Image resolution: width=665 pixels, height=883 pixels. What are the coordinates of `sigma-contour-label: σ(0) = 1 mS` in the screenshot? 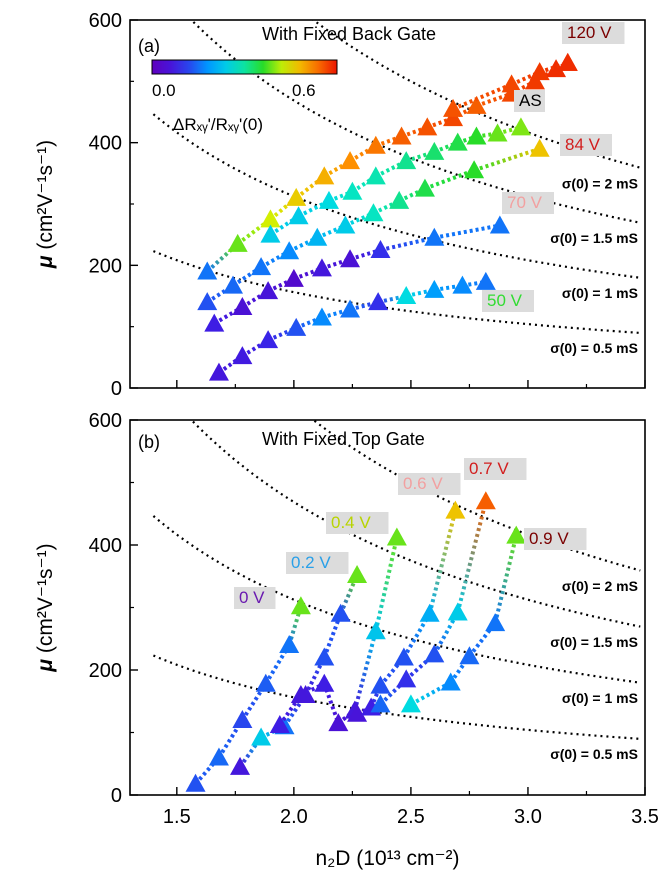 It's located at (600, 293).